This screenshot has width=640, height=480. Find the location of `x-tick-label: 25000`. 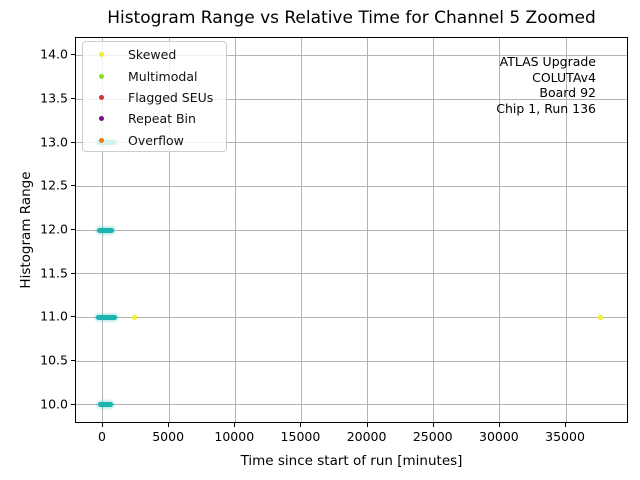

x-tick-label: 25000 is located at coordinates (432, 436).